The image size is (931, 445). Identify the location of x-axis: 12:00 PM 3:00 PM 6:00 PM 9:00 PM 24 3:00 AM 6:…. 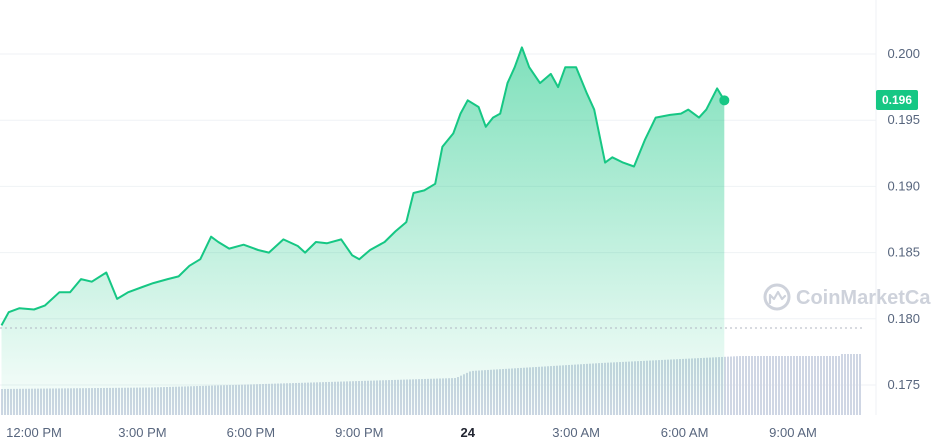
(411, 432).